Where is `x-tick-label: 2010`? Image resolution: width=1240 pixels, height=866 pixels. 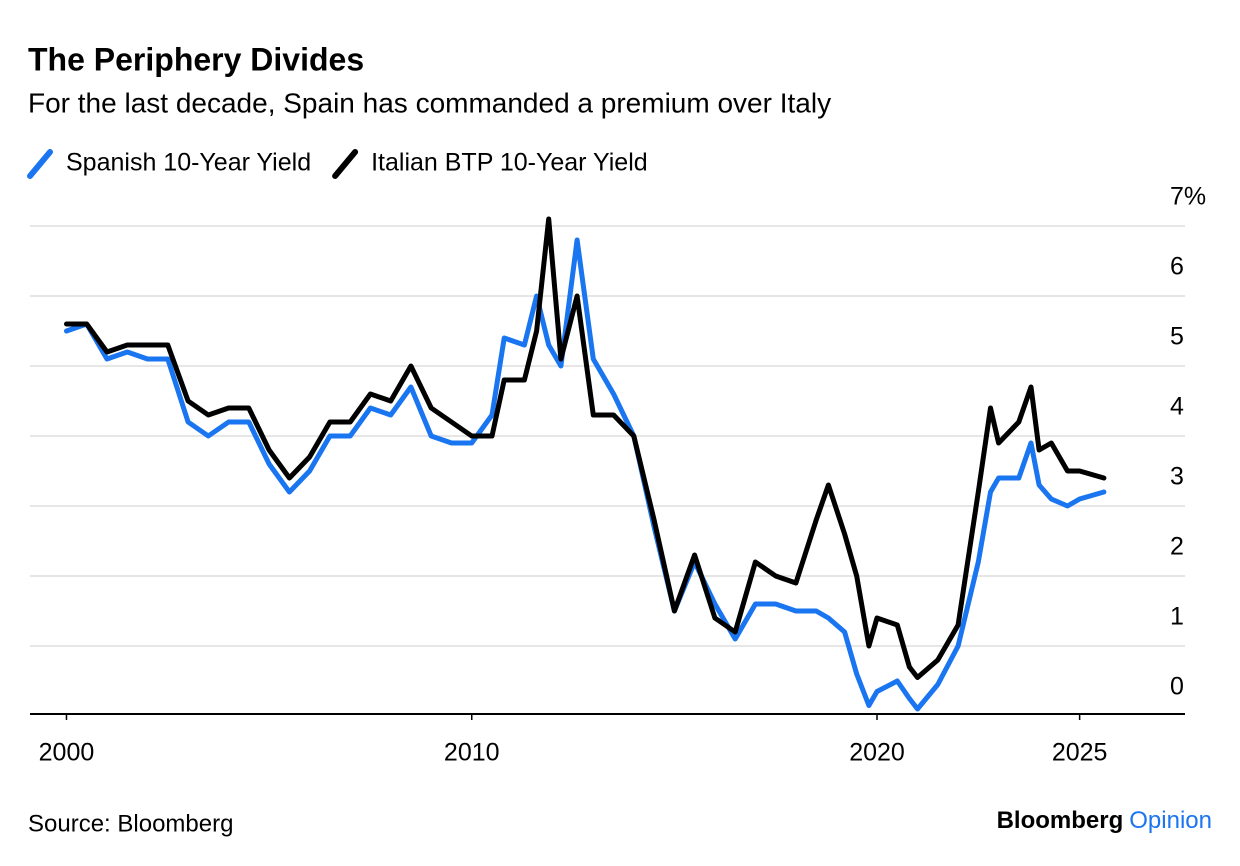
x-tick-label: 2010 is located at coordinates (472, 753).